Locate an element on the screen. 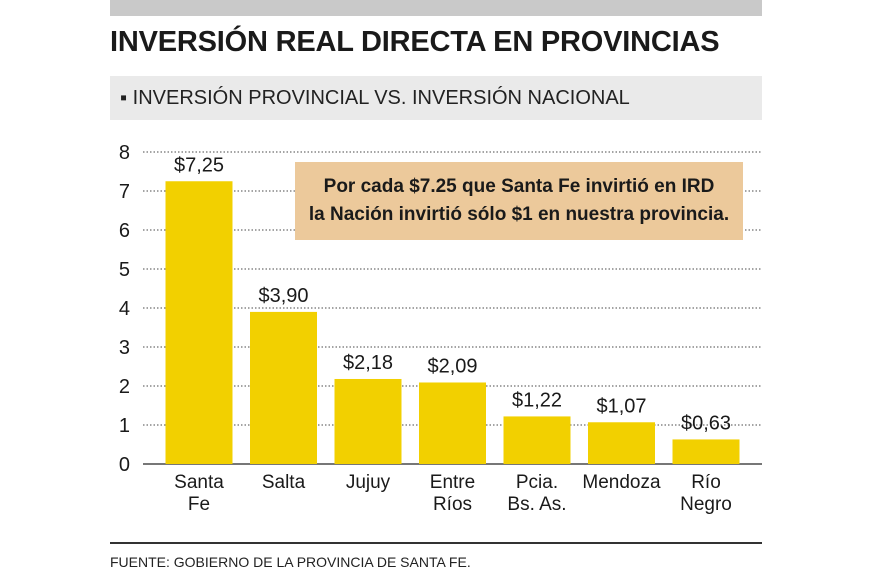 This screenshot has width=870, height=580. y-tick-label: 6 is located at coordinates (124, 231).